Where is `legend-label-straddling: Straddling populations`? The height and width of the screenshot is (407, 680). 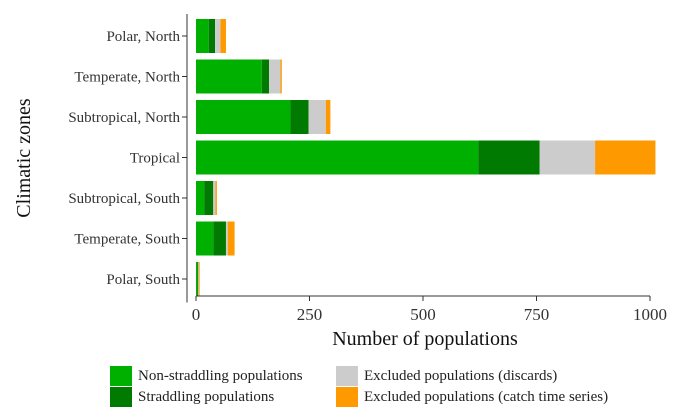
legend-label-straddling: Straddling populations is located at coordinates (206, 397).